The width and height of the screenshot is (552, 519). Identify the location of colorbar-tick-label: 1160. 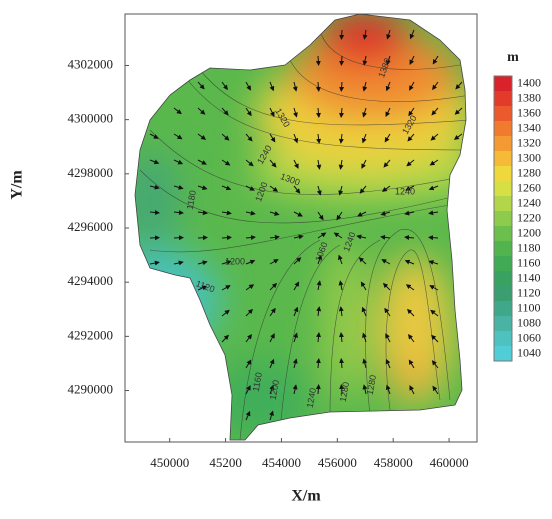
(529, 262).